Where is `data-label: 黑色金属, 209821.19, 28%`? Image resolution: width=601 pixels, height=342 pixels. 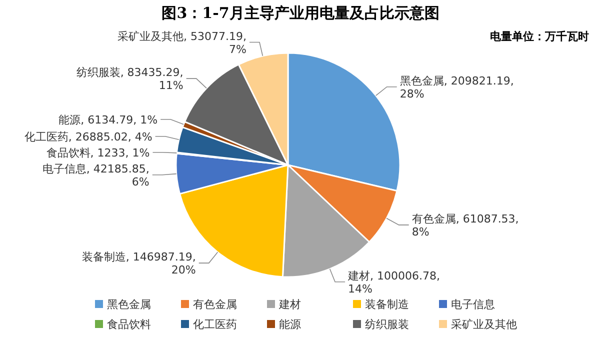
data-label: 黑色金属, 209821.19, 28% is located at coordinates (457, 87).